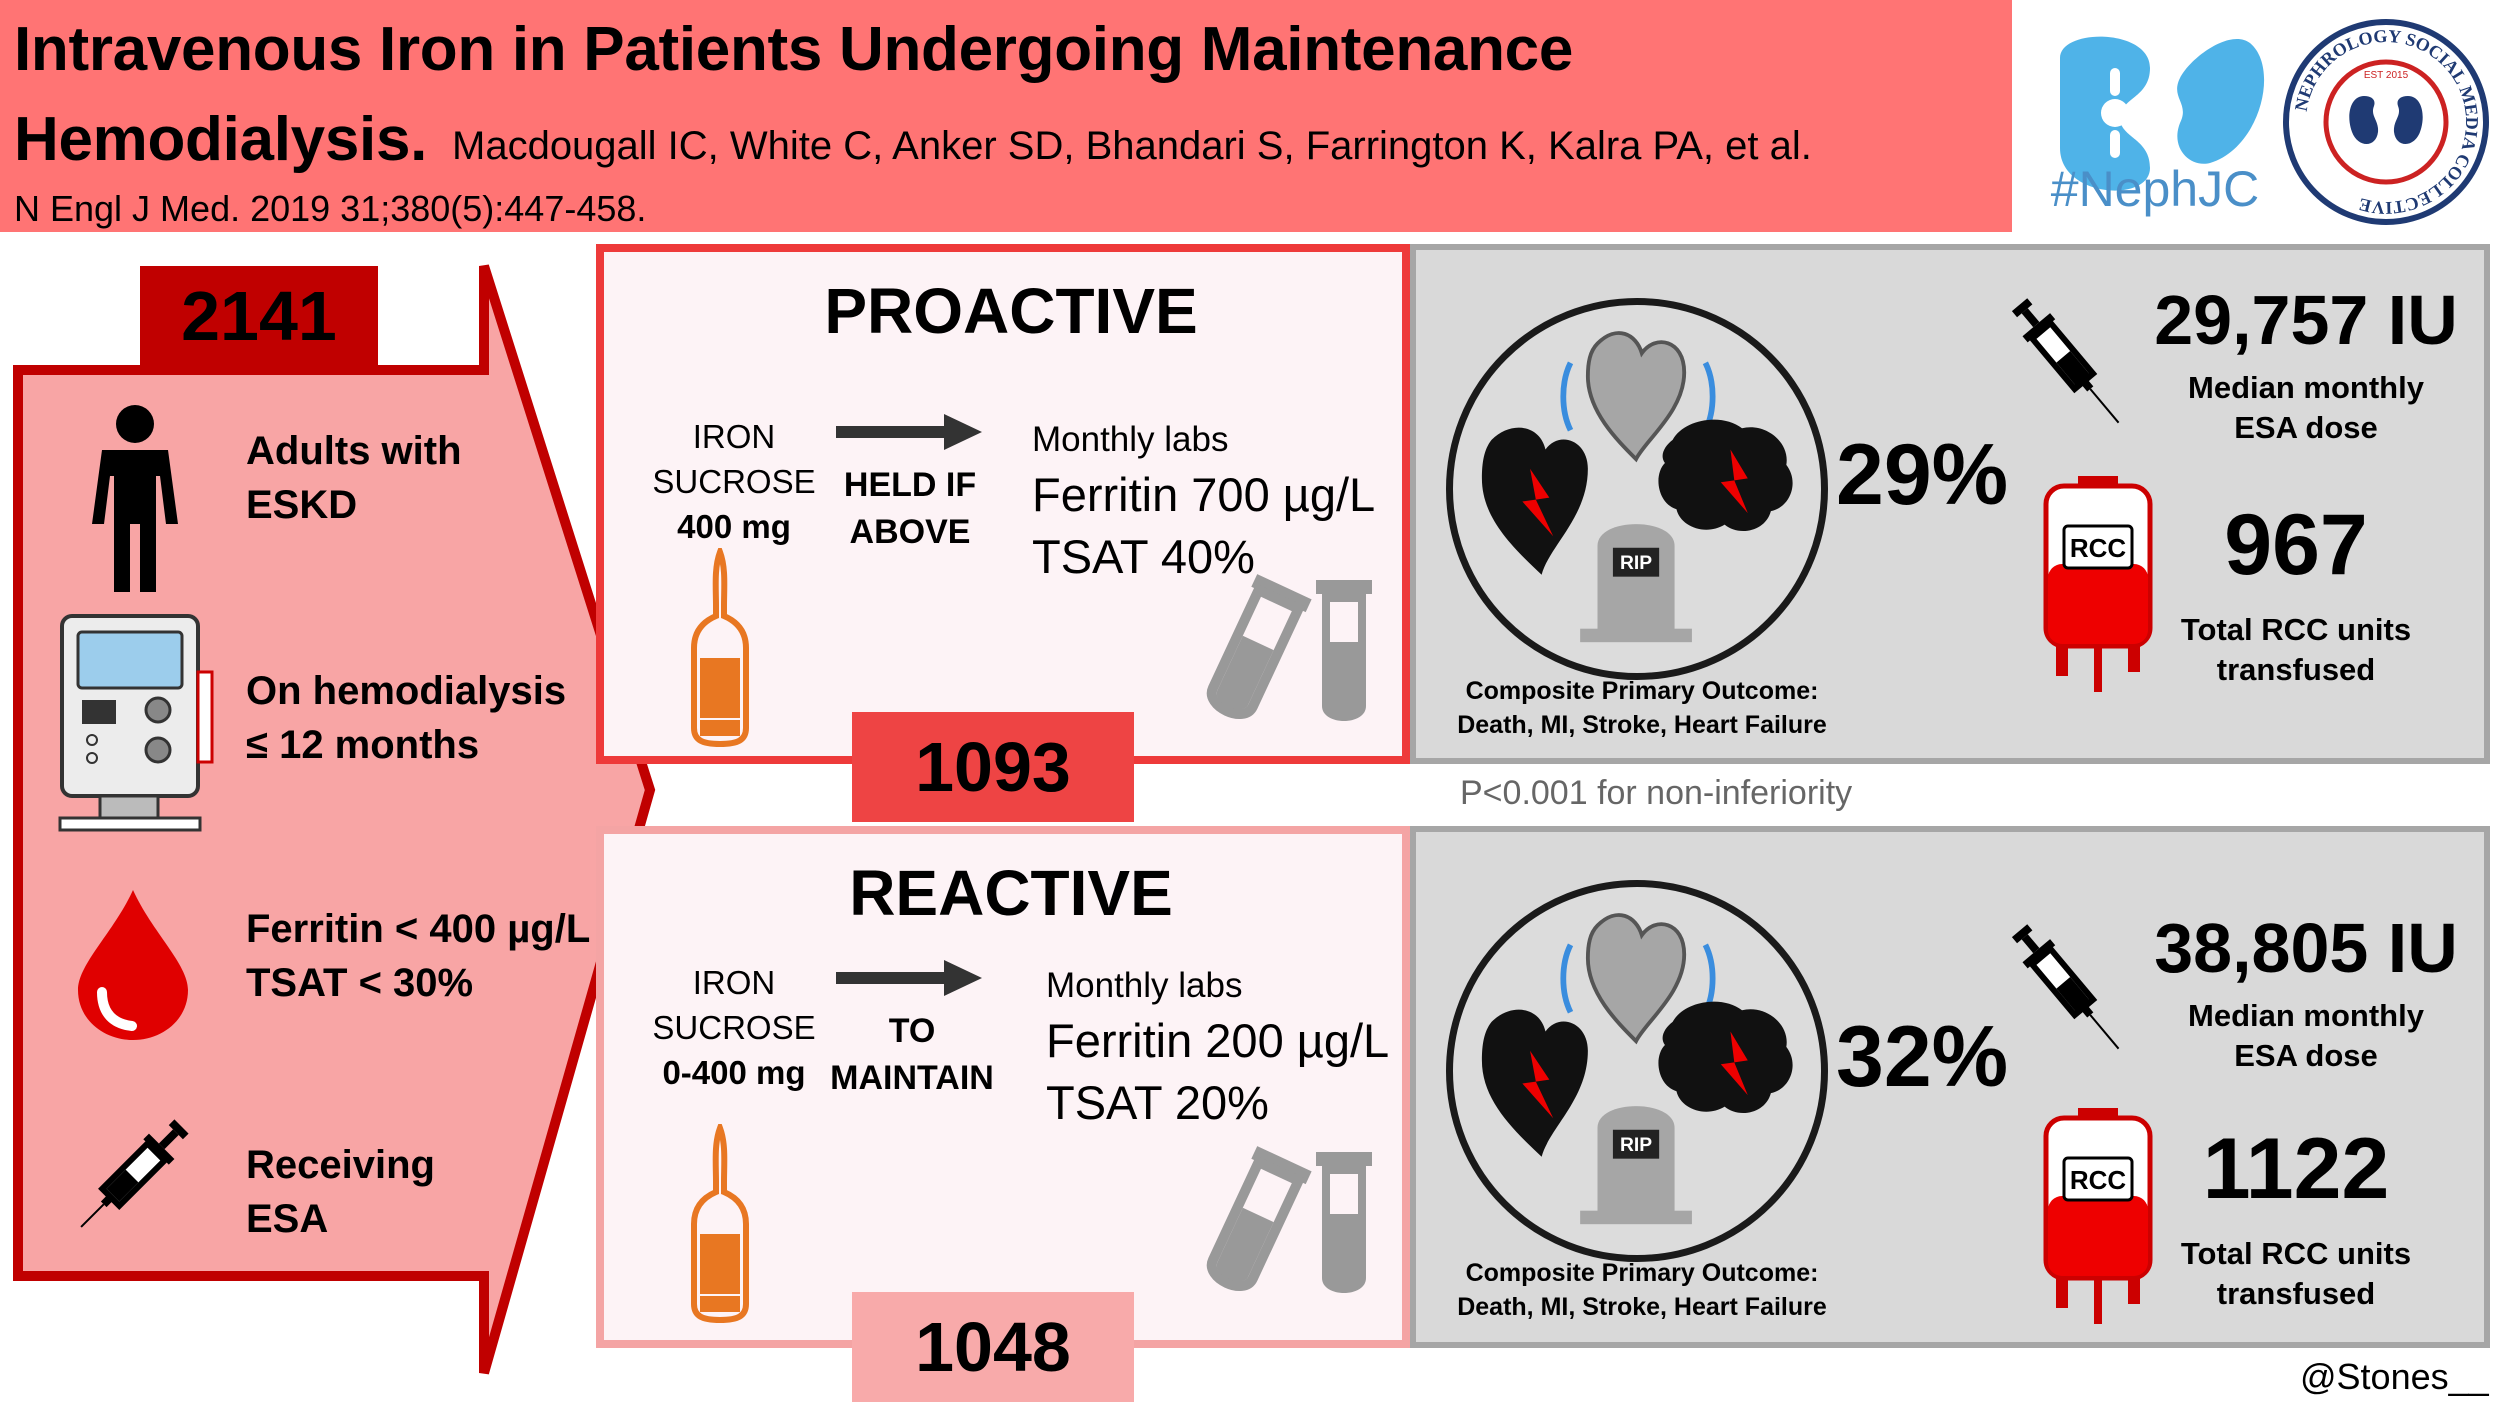  What do you see at coordinates (2306, 320) in the screenshot?
I see `proactive-median-esa-dose: 29,757 IU` at bounding box center [2306, 320].